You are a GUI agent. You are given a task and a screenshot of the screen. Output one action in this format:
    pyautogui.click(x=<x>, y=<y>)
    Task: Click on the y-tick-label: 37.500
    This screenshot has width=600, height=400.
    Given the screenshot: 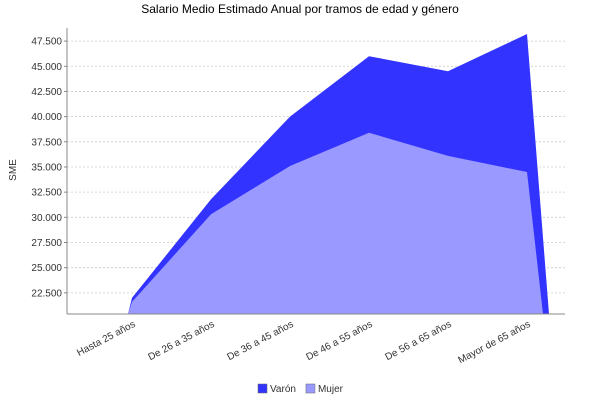 What is the action you would take?
    pyautogui.click(x=46, y=142)
    